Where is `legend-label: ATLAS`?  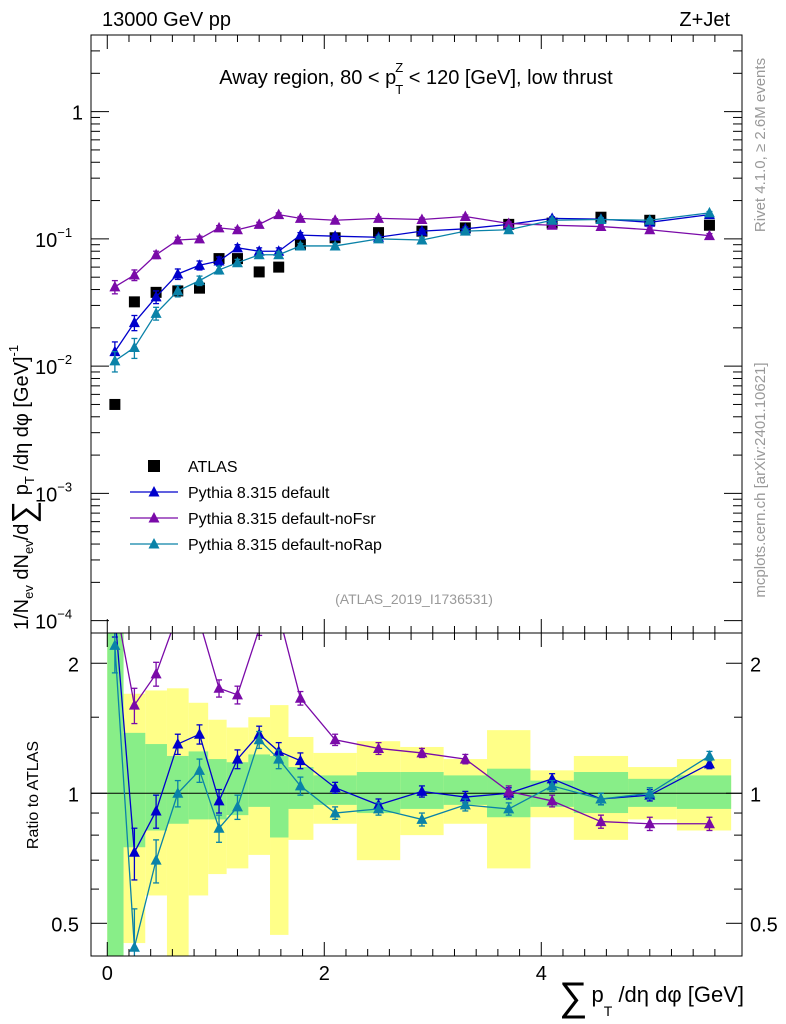 legend-label: ATLAS is located at coordinates (213, 467).